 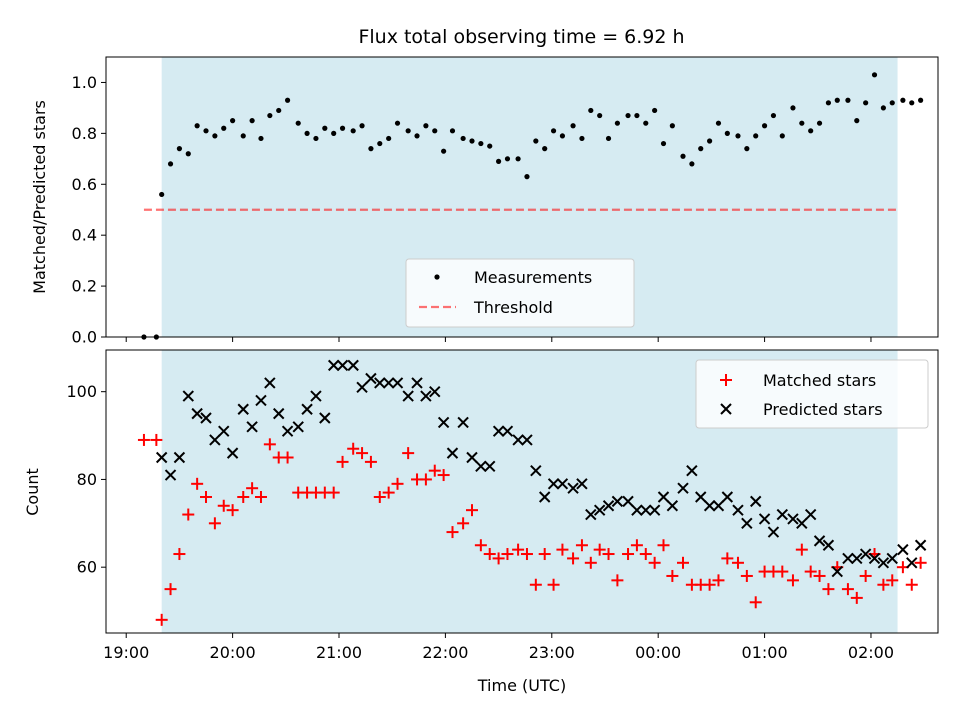 I want to click on x-tick-label-5: 00:00, so click(x=658, y=652).